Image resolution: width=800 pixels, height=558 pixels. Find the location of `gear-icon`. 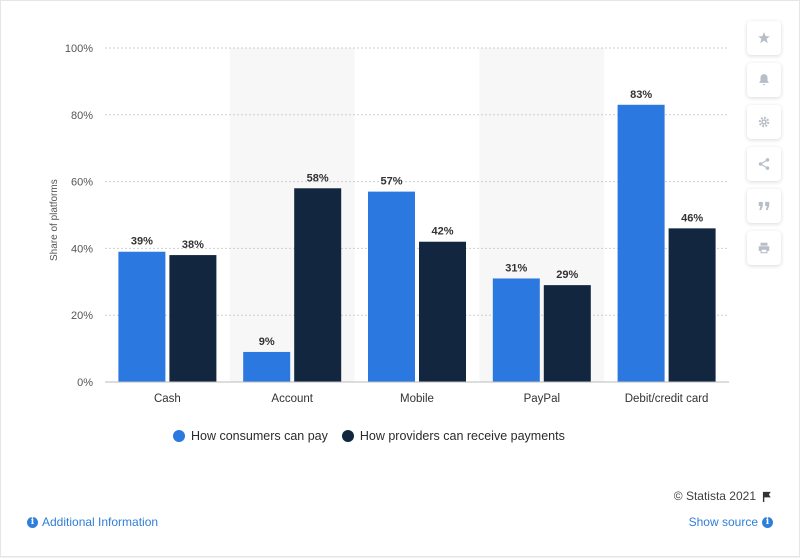

gear-icon is located at coordinates (764, 122).